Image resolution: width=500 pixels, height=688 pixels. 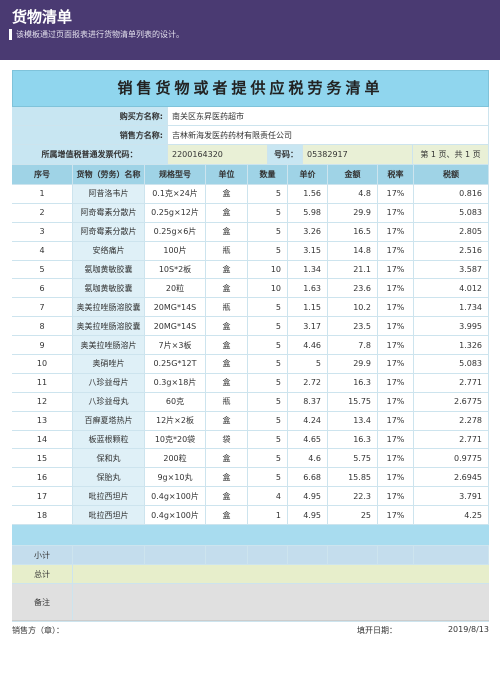 I want to click on item-name: 奥硝唑片, so click(x=109, y=364).